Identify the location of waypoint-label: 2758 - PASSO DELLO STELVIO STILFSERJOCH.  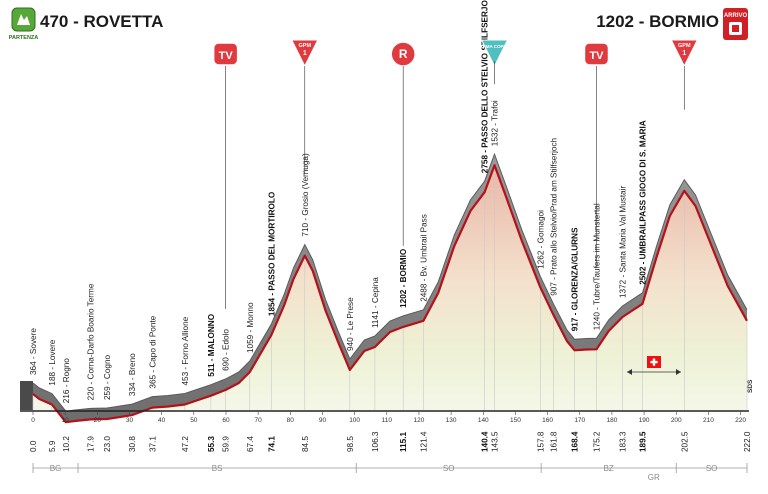
(485, 86).